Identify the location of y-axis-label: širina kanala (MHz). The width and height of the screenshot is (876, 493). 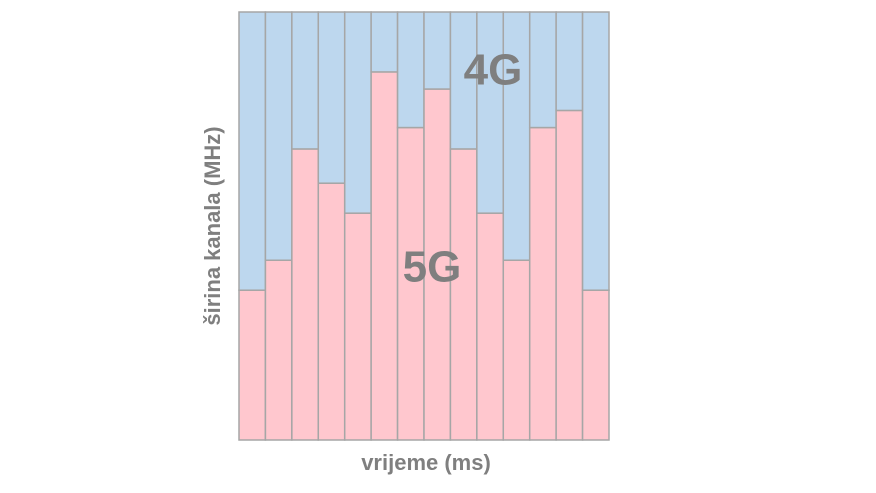
(212, 225).